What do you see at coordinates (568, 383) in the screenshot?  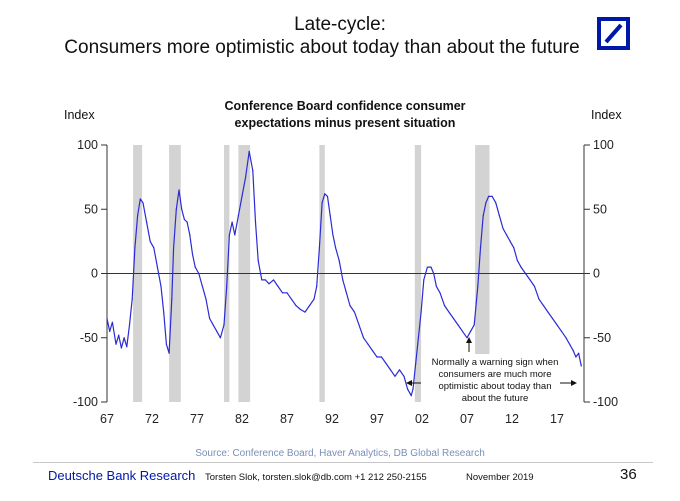 I see `annotation-arrow-right` at bounding box center [568, 383].